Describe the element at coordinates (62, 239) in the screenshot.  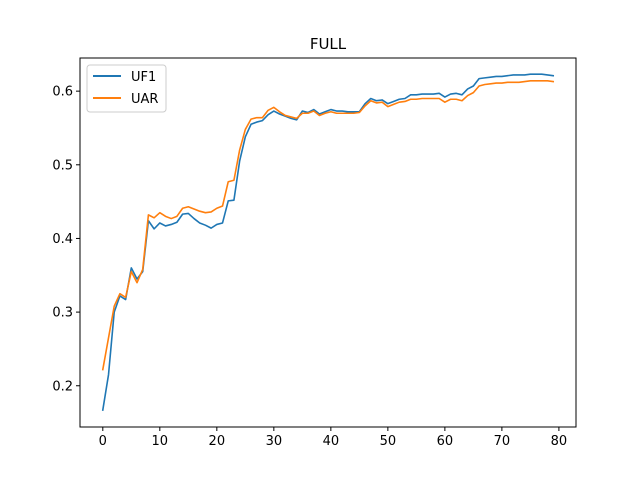
I see `y-tick-label: 0.4` at that location.